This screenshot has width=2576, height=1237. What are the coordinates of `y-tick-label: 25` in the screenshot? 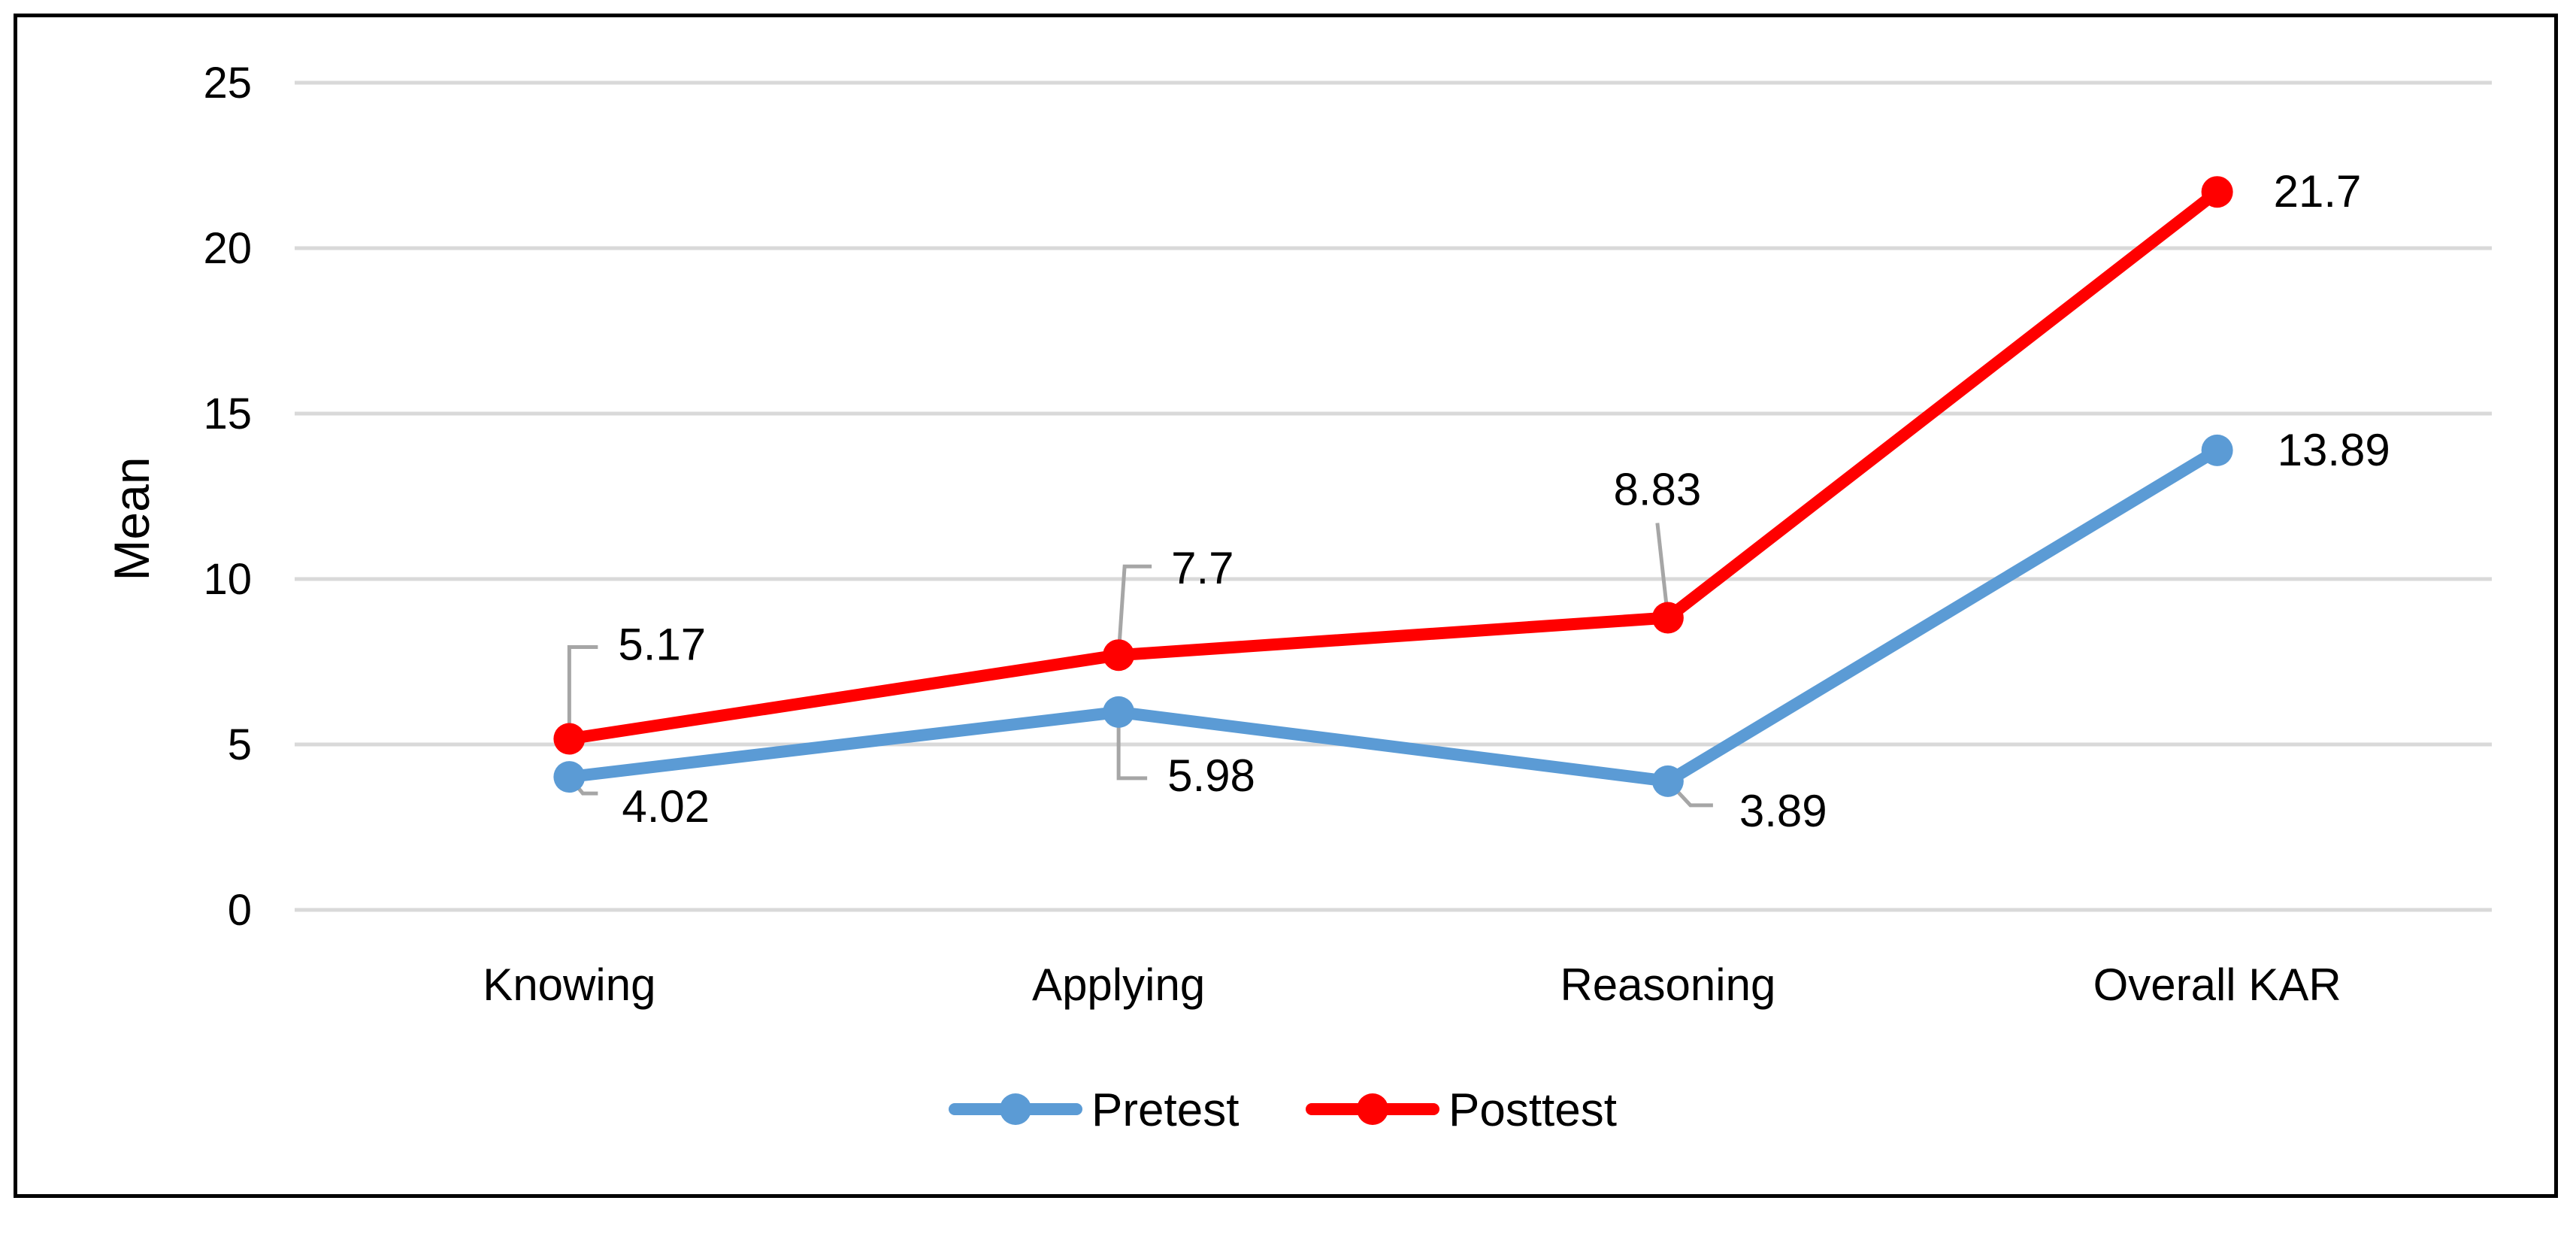 It's located at (227, 83).